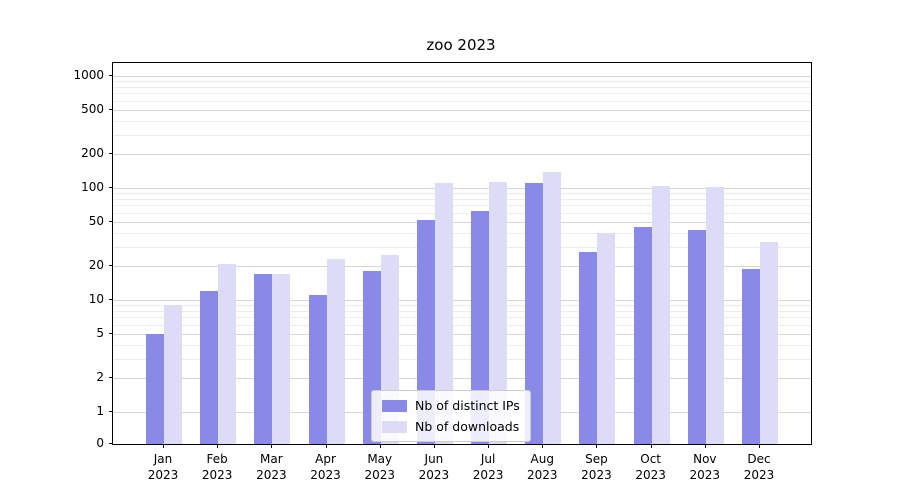 This screenshot has height=500, width=900. What do you see at coordinates (488, 459) in the screenshot?
I see `x-tick-label-month: Jul` at bounding box center [488, 459].